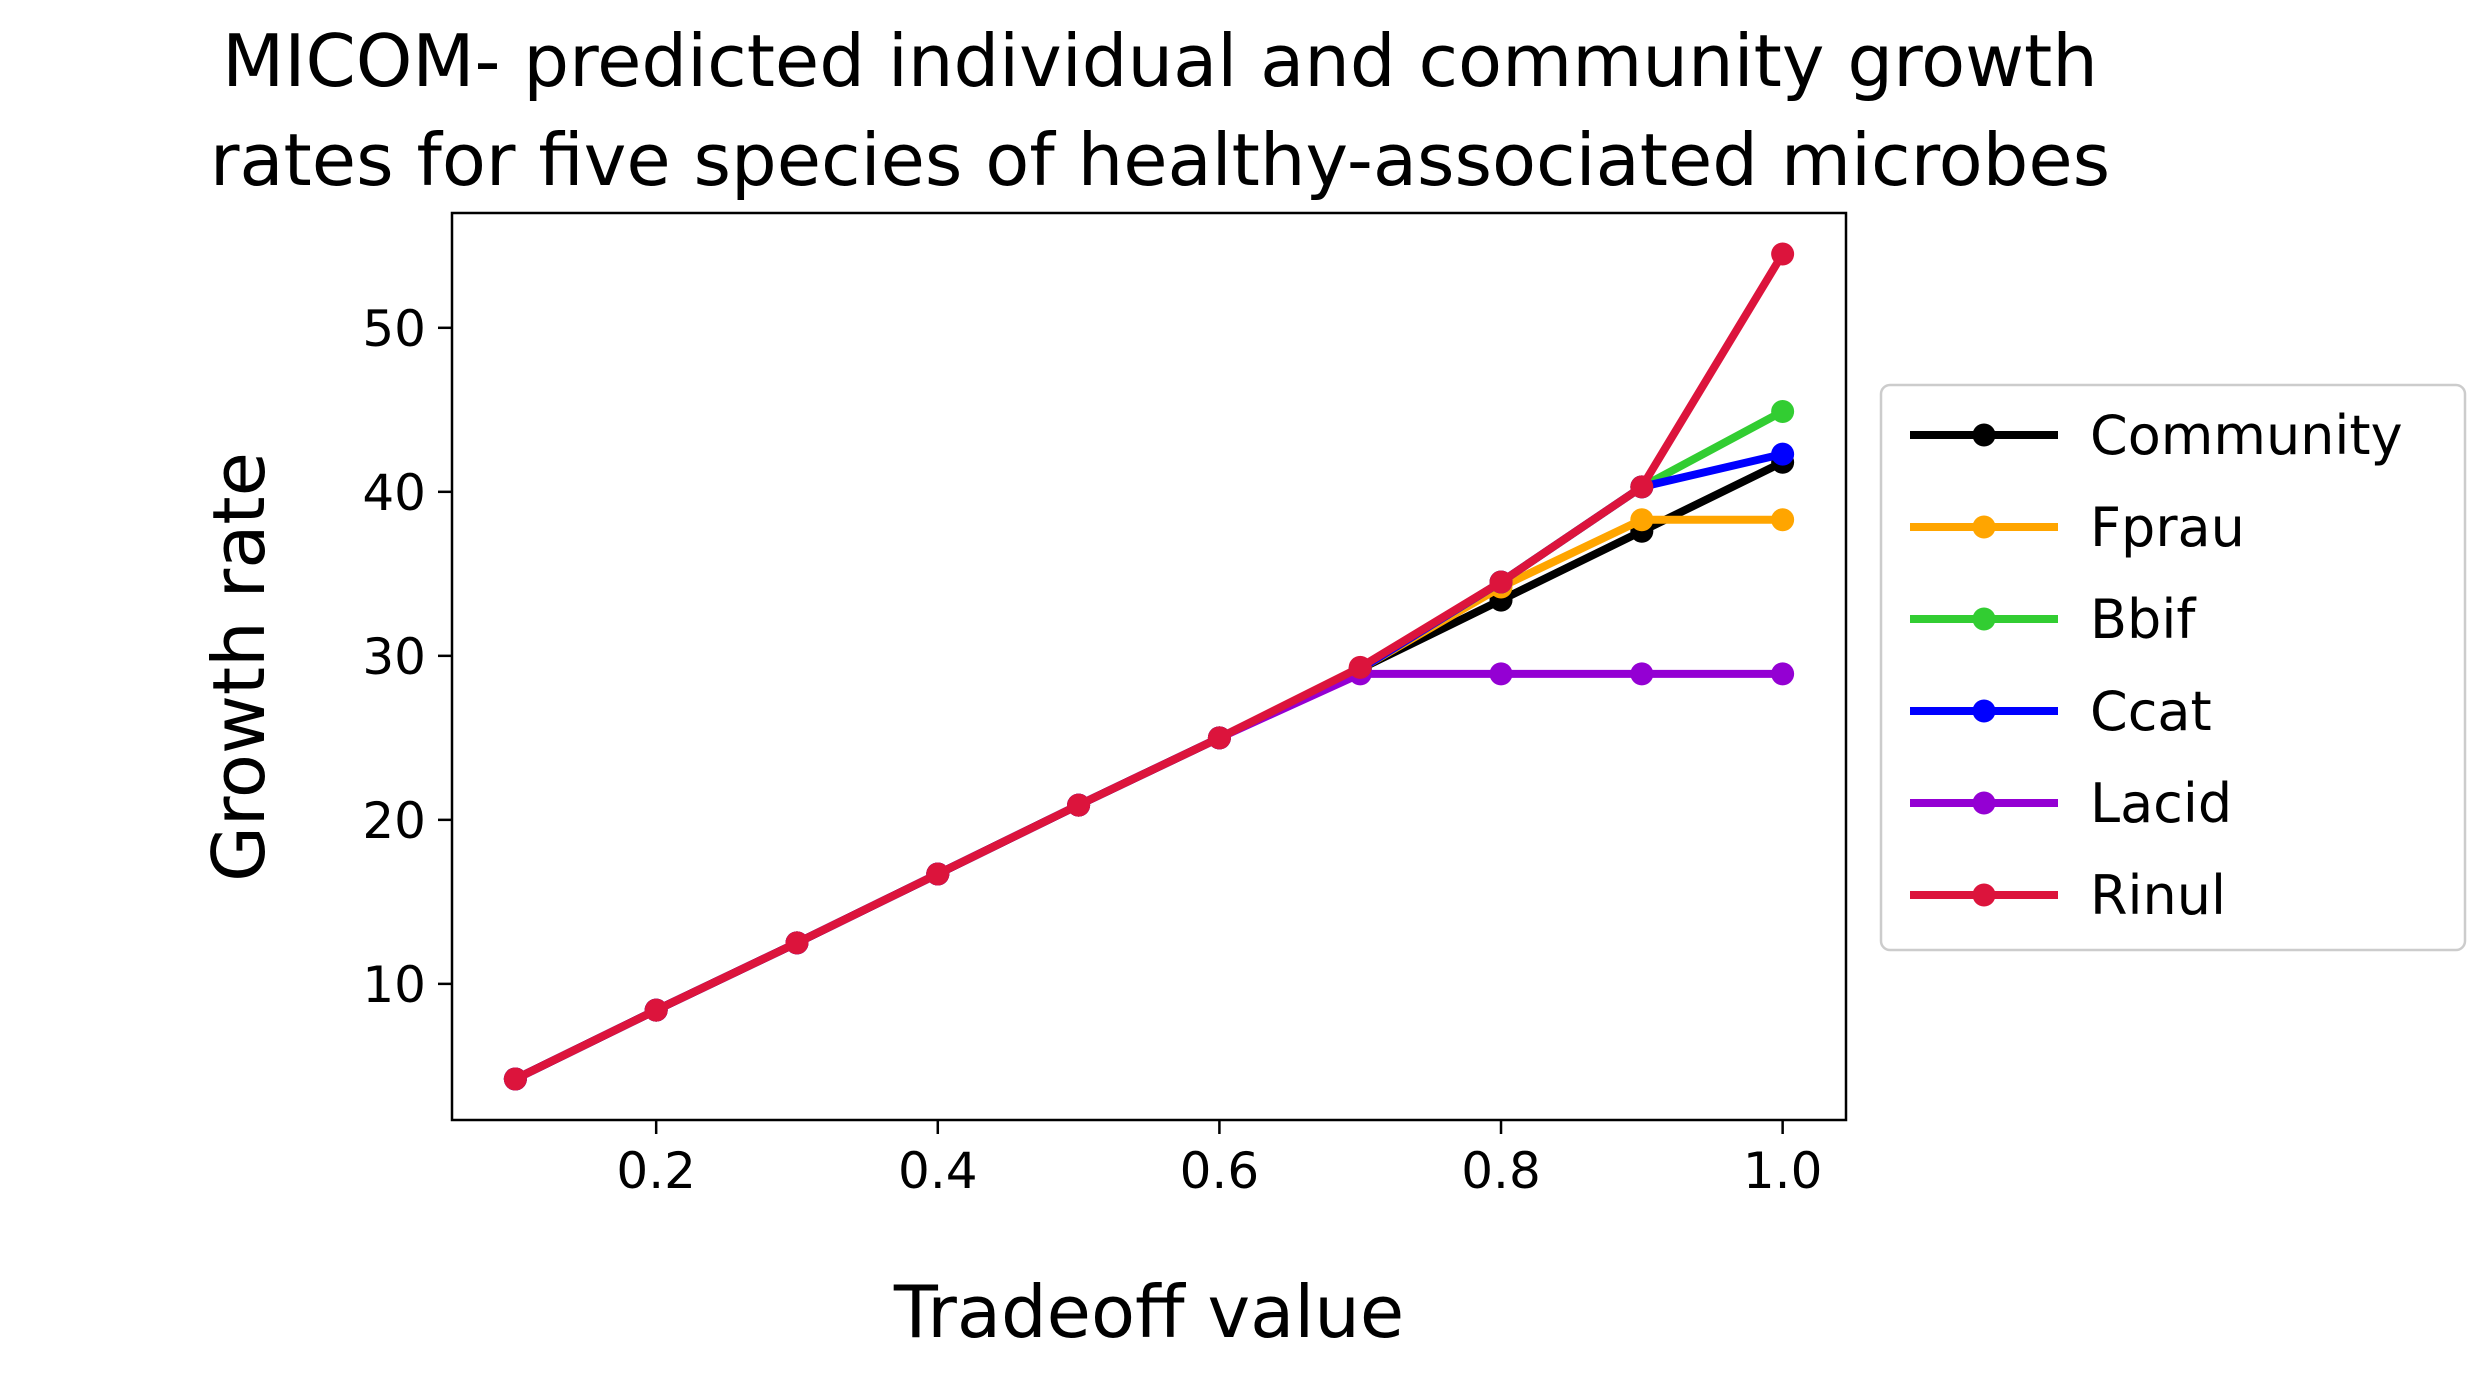  Describe the element at coordinates (394, 493) in the screenshot. I see `y-tick-label: 40` at that location.